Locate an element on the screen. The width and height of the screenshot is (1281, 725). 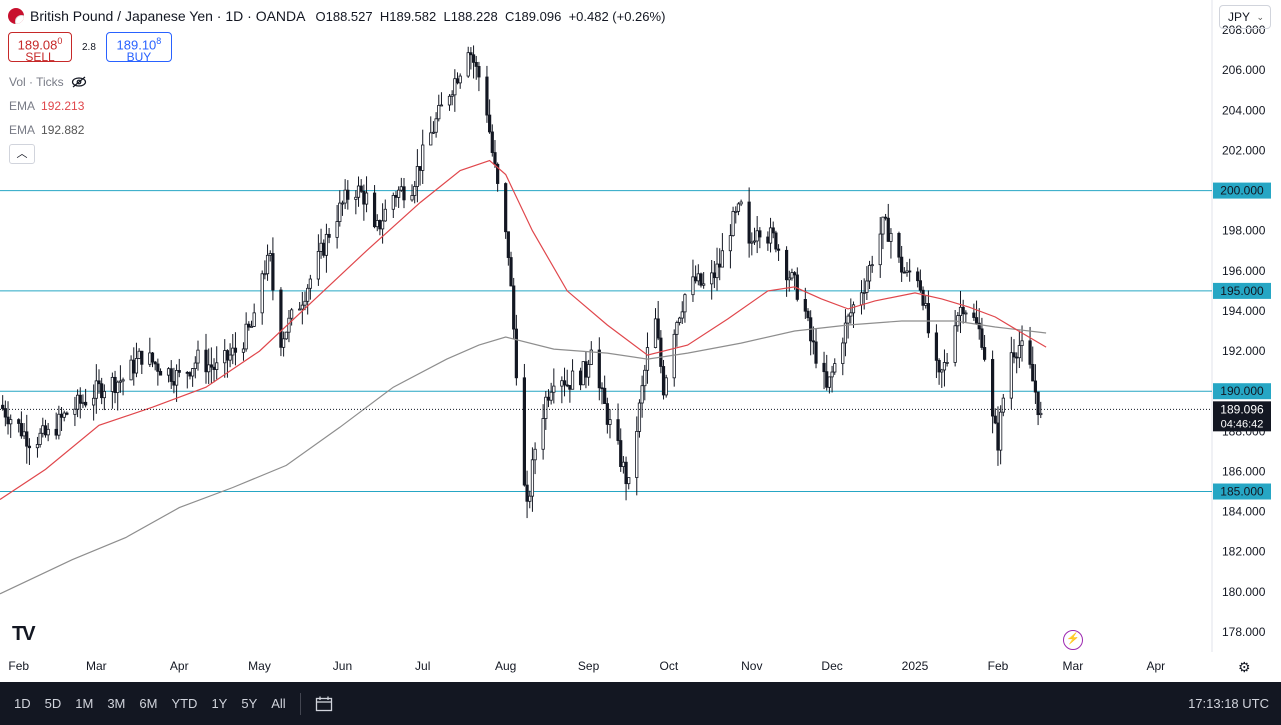
x-tick-label: Feb is located at coordinates (998, 666).